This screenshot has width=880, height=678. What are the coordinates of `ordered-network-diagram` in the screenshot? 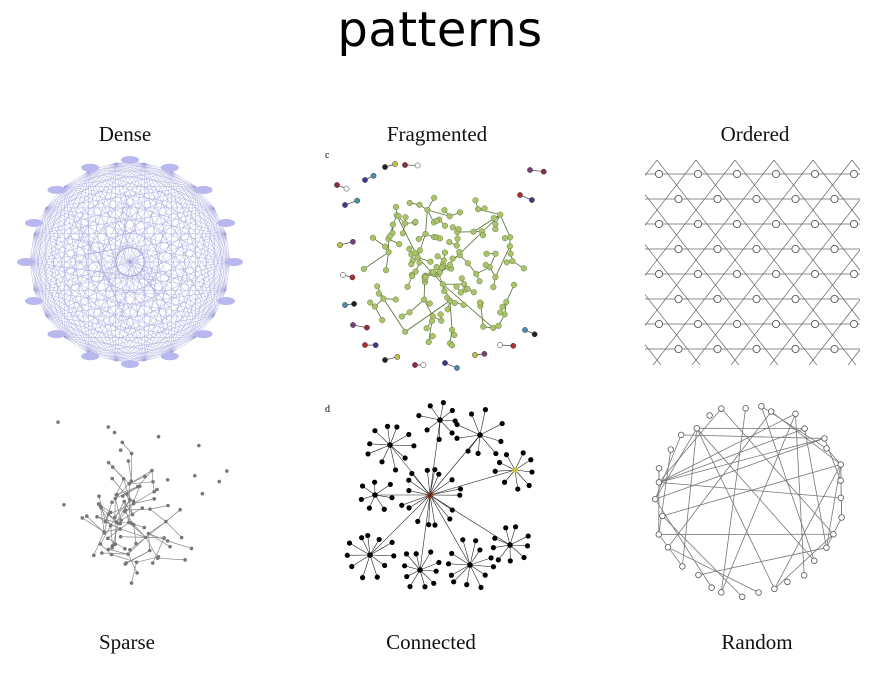 It's located at (752, 262).